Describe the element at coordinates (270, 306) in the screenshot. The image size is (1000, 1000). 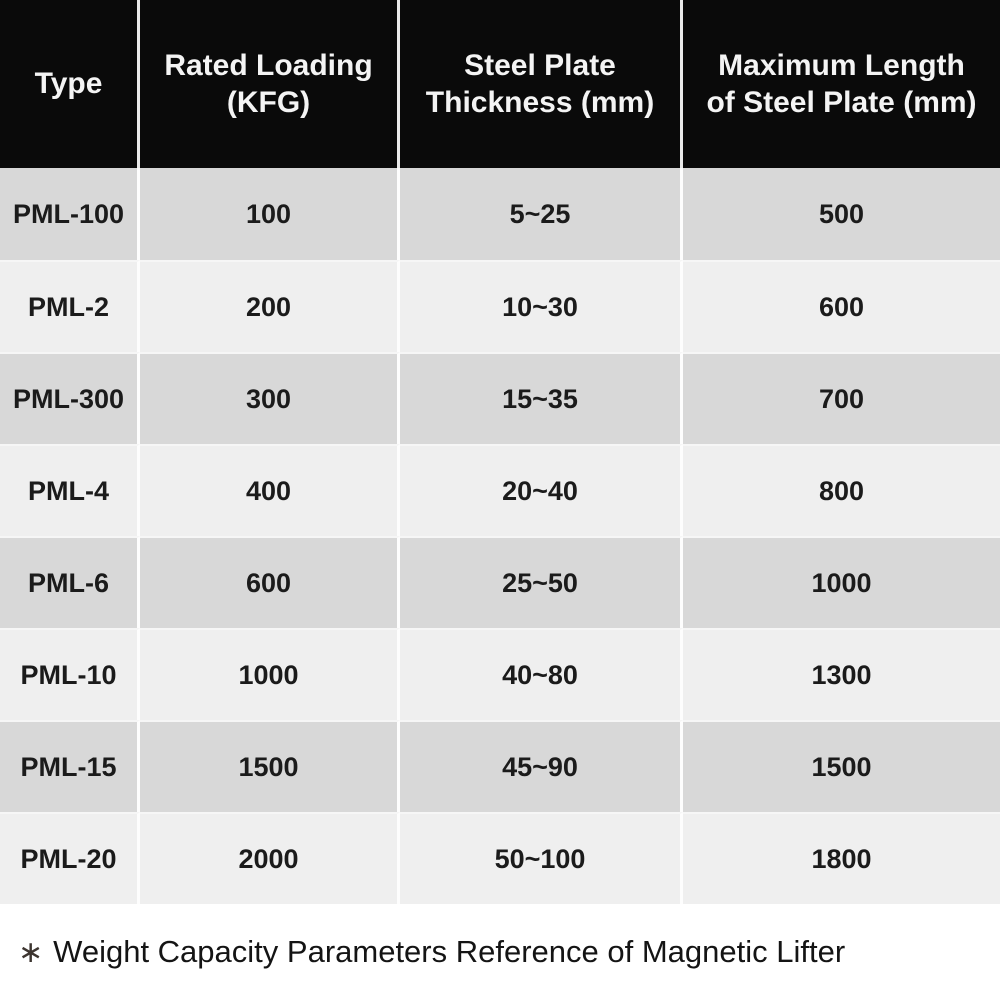
I see `cell-rated-loading: 200` at that location.